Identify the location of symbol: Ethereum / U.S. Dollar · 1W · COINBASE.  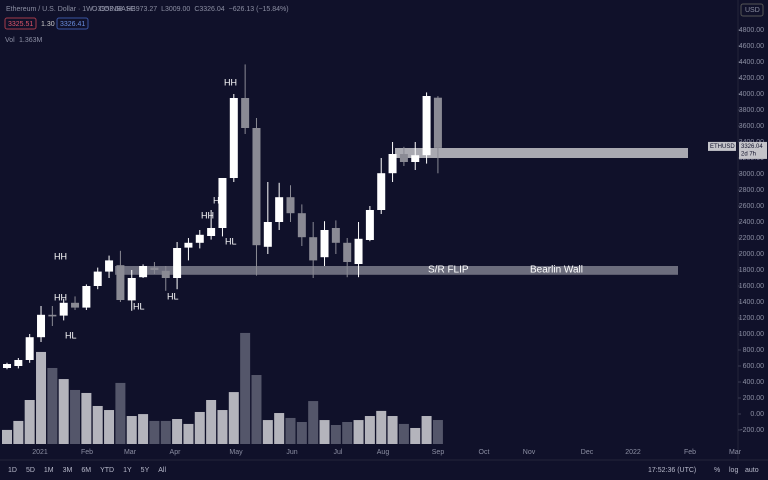
(70, 9).